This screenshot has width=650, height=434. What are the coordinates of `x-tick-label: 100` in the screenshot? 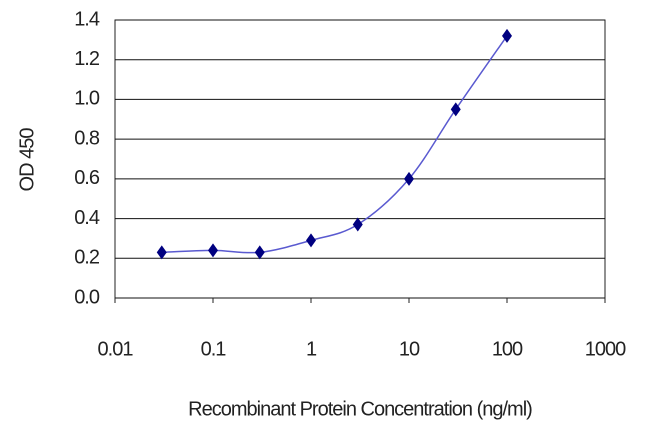 It's located at (507, 349).